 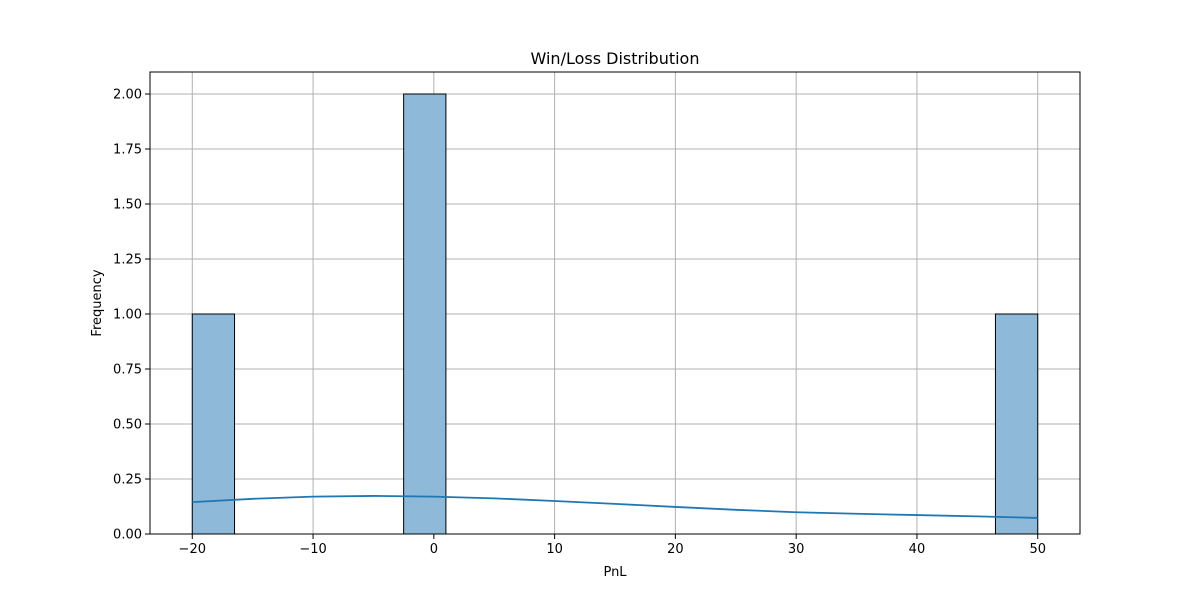 I want to click on x-tick-label: 20, so click(x=675, y=549).